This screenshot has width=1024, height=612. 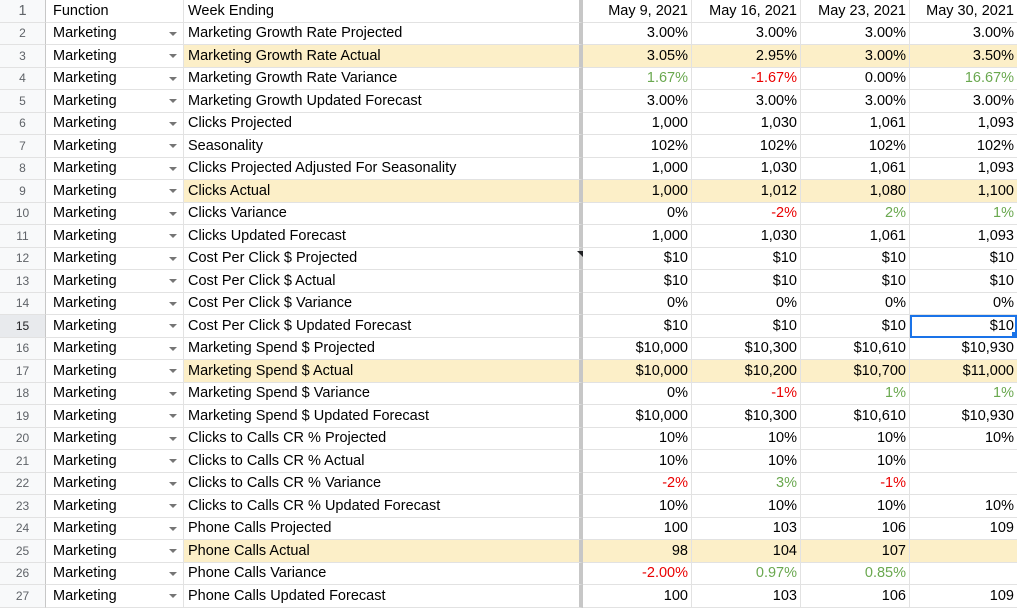 What do you see at coordinates (23, 393) in the screenshot?
I see `row-number: 18` at bounding box center [23, 393].